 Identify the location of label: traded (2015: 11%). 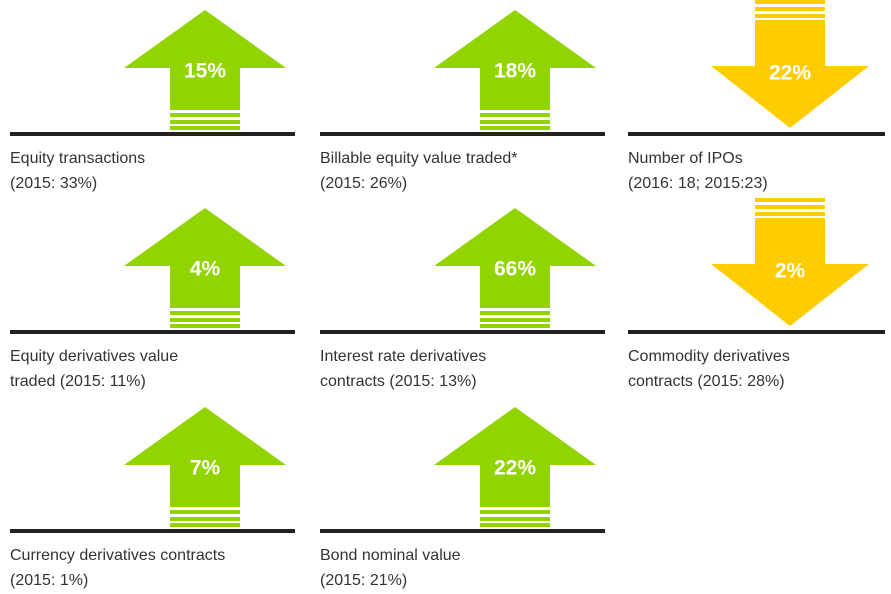
(78, 381).